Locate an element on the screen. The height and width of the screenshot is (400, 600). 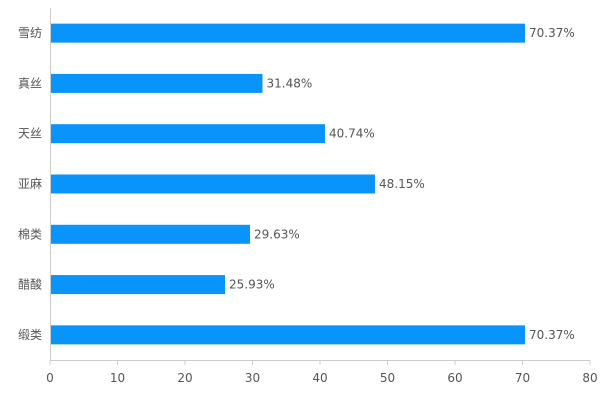
x-tick-label-0: 0 is located at coordinates (50, 378).